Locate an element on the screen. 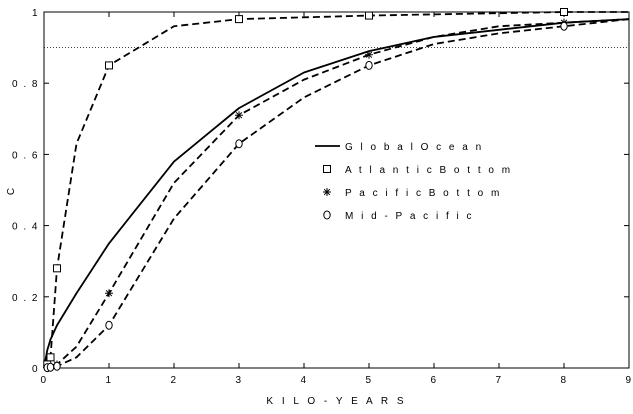  legend-label: M i d - P a c i f i c is located at coordinates (409, 216).